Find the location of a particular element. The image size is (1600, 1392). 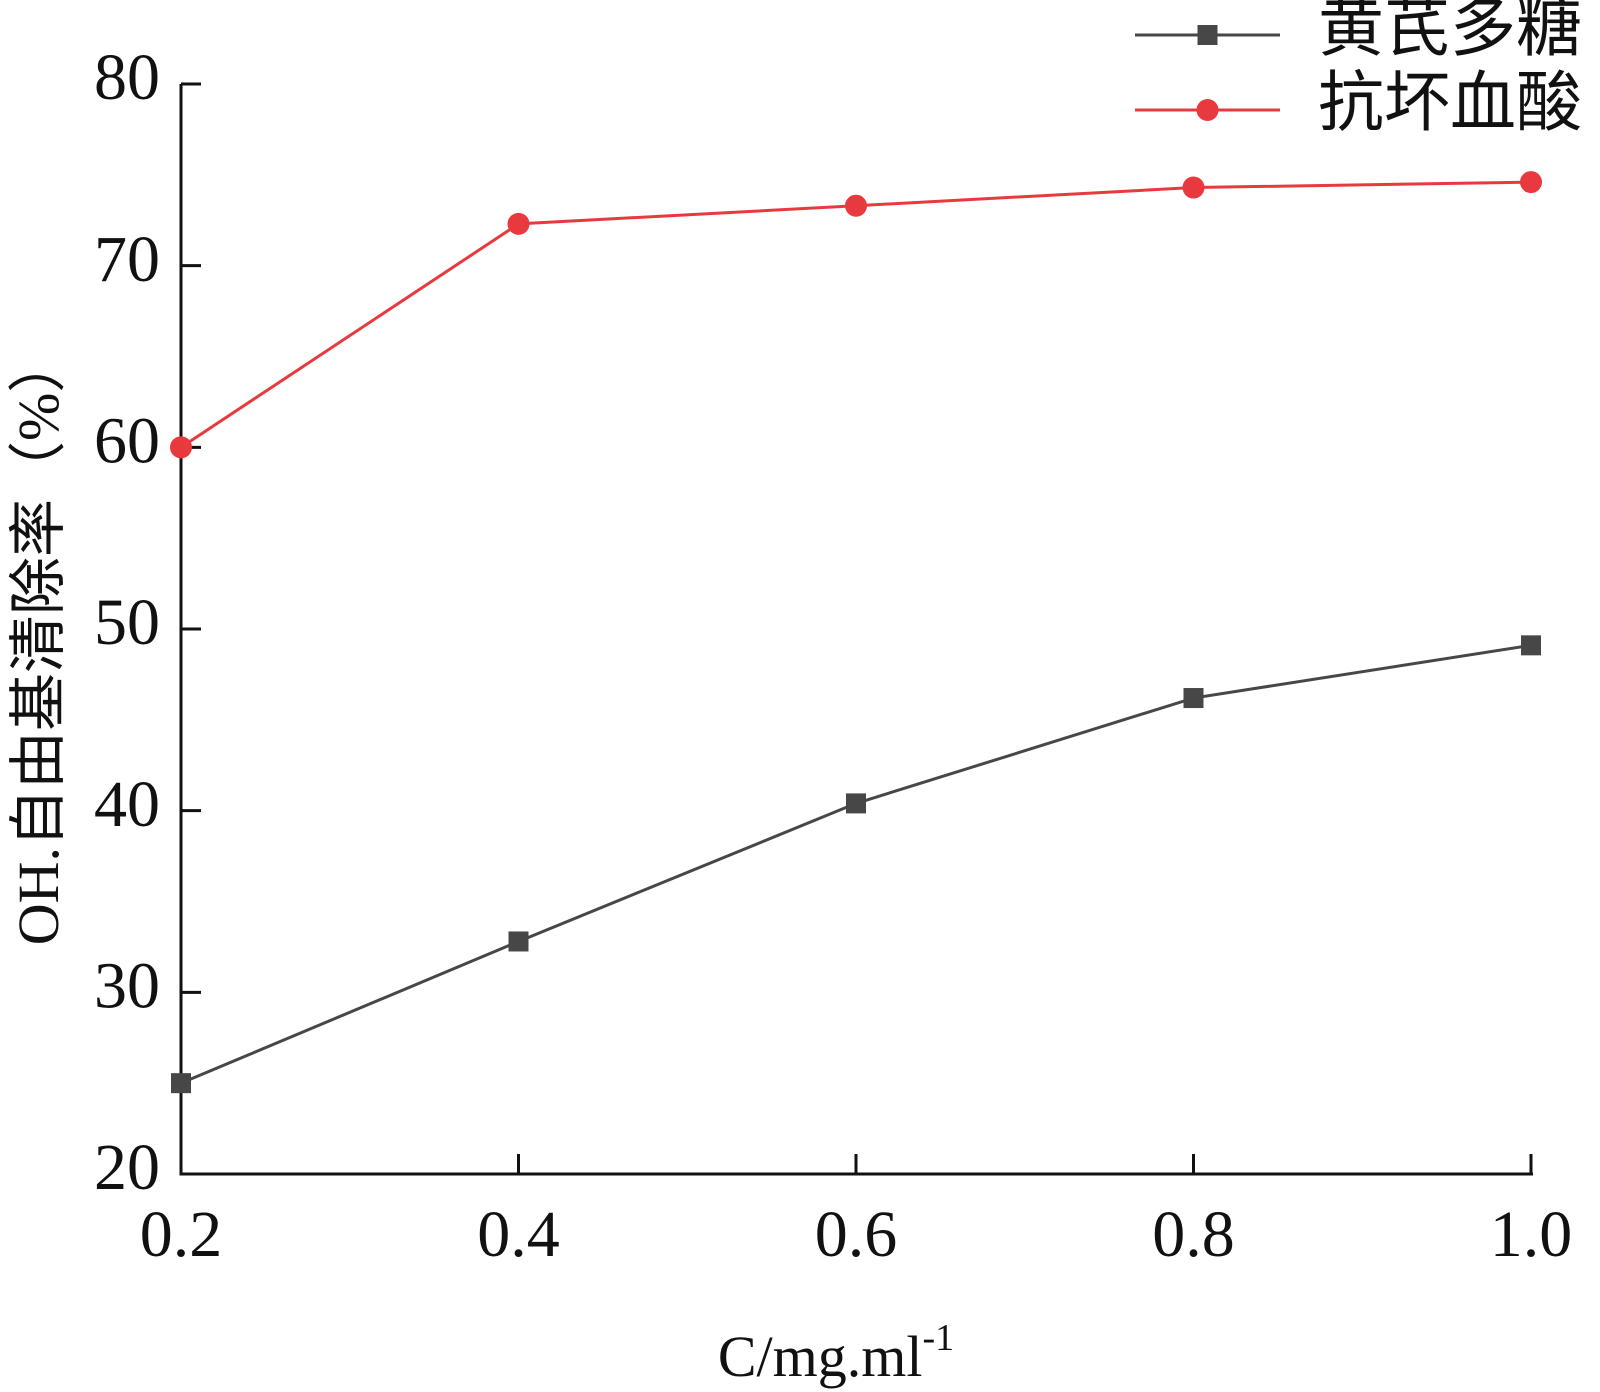

legend-item-2: 抗坏血酸 is located at coordinates (1358, 103).